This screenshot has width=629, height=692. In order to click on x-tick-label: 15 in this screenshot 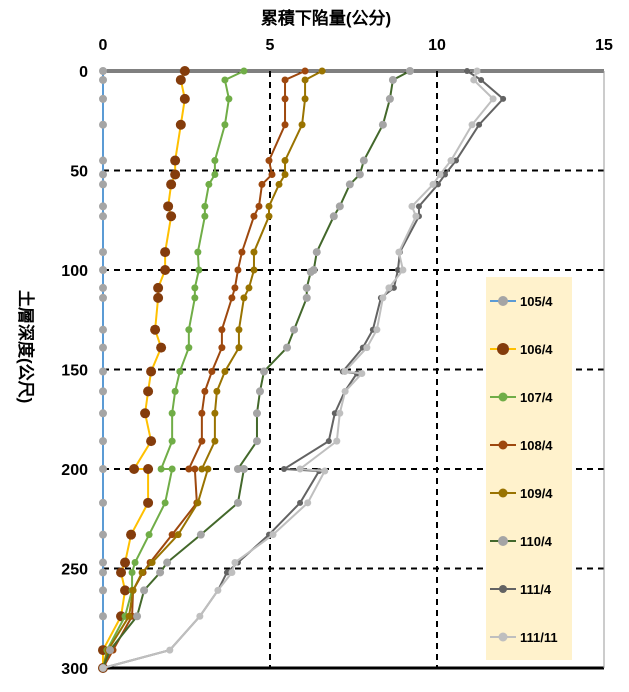, I will do `click(604, 45)`.